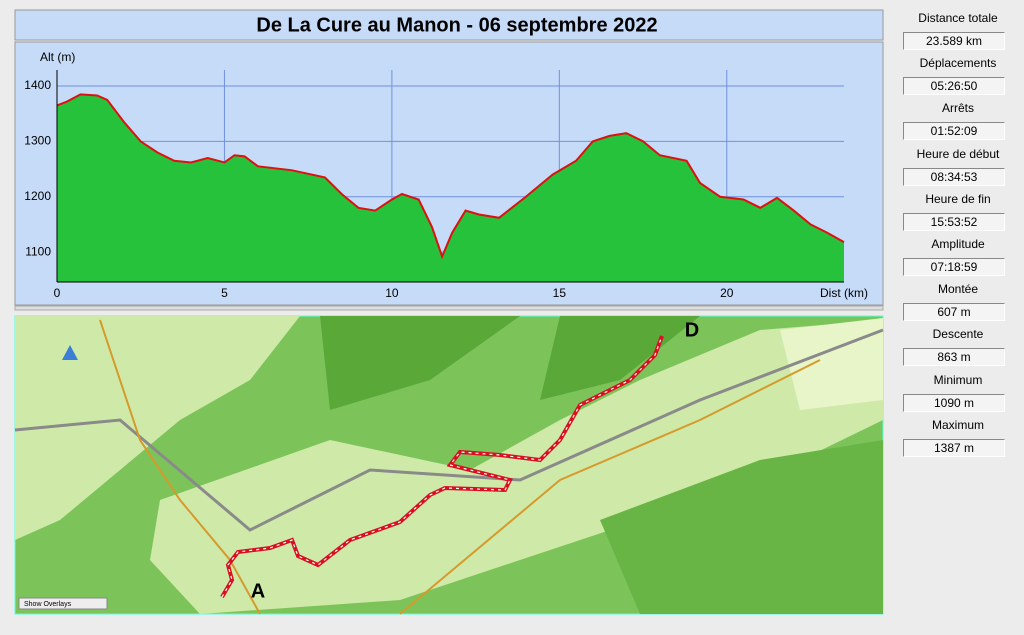 The height and width of the screenshot is (635, 1024). Describe the element at coordinates (456, 25) in the screenshot. I see `title: De La Cure au Manon - 06 septembre 2022` at that location.